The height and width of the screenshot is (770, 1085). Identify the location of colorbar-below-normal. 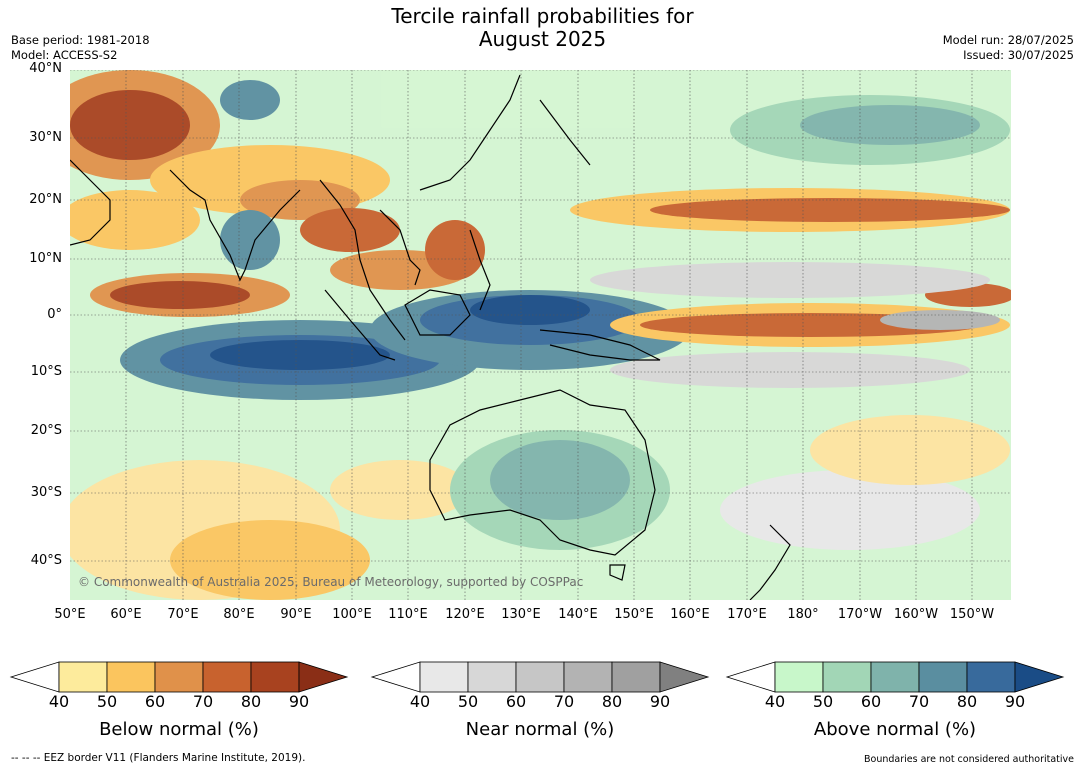
(179, 677).